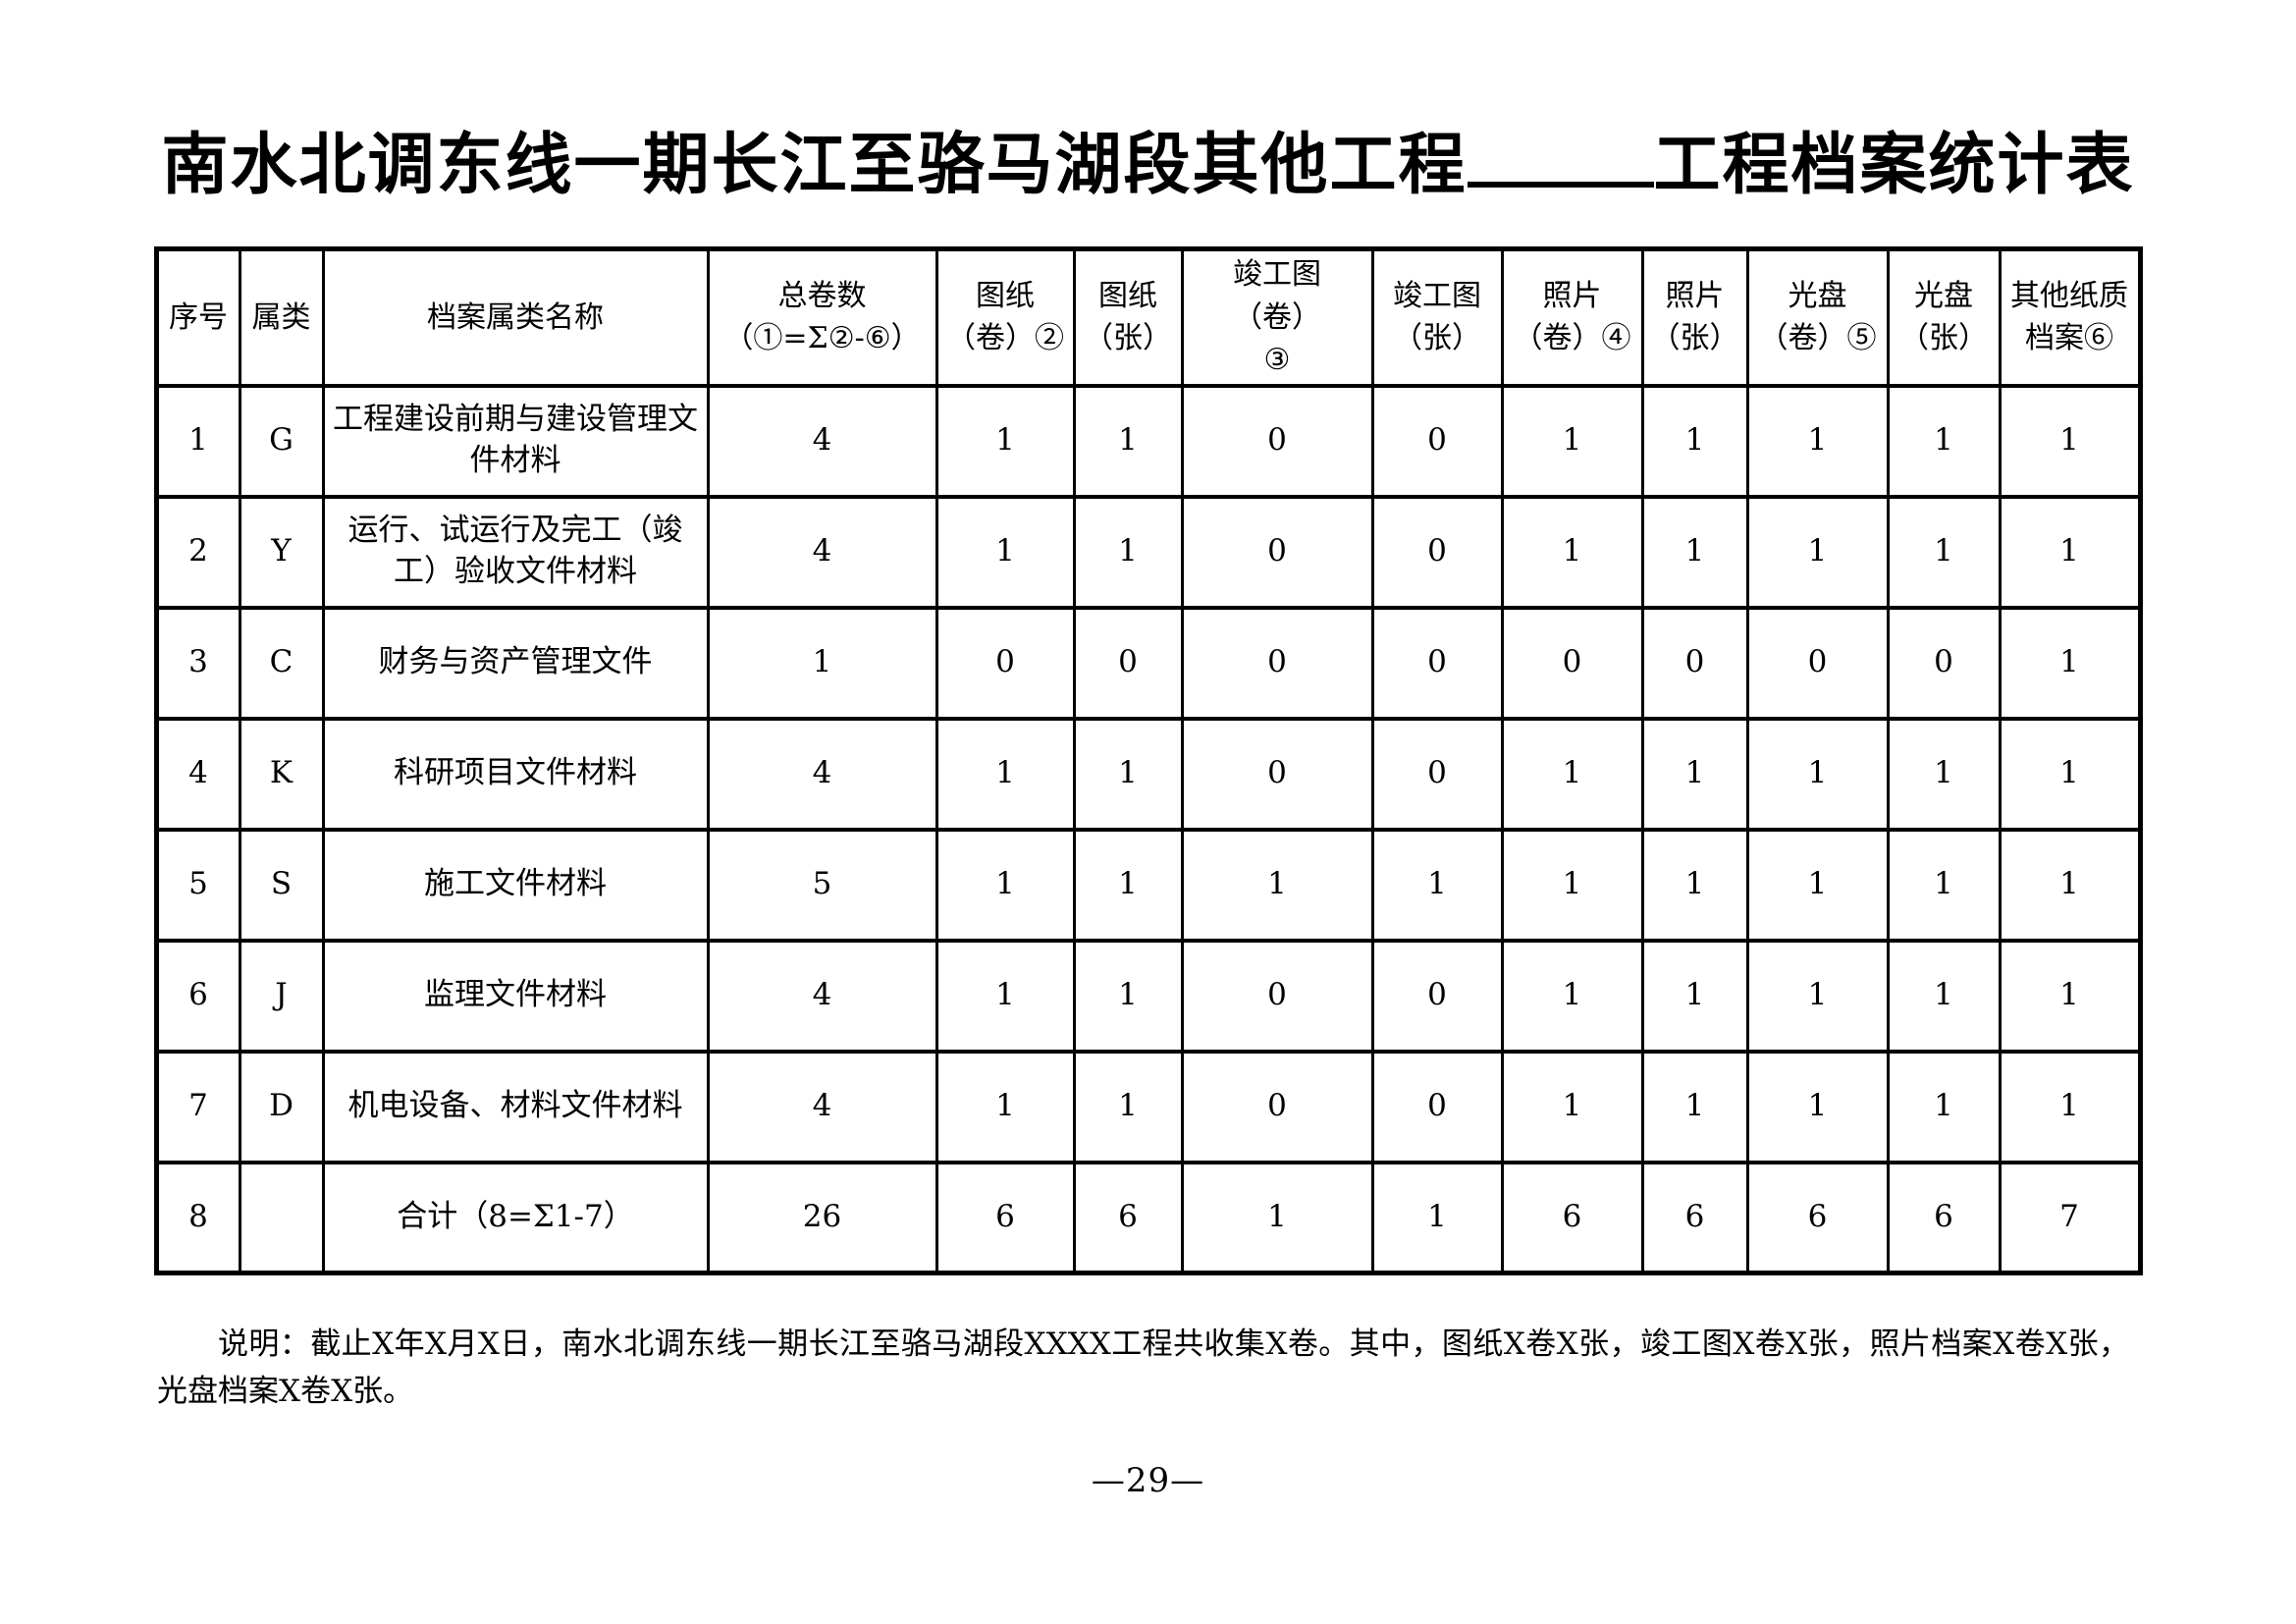  What do you see at coordinates (281, 441) in the screenshot?
I see `table-cell: G` at bounding box center [281, 441].